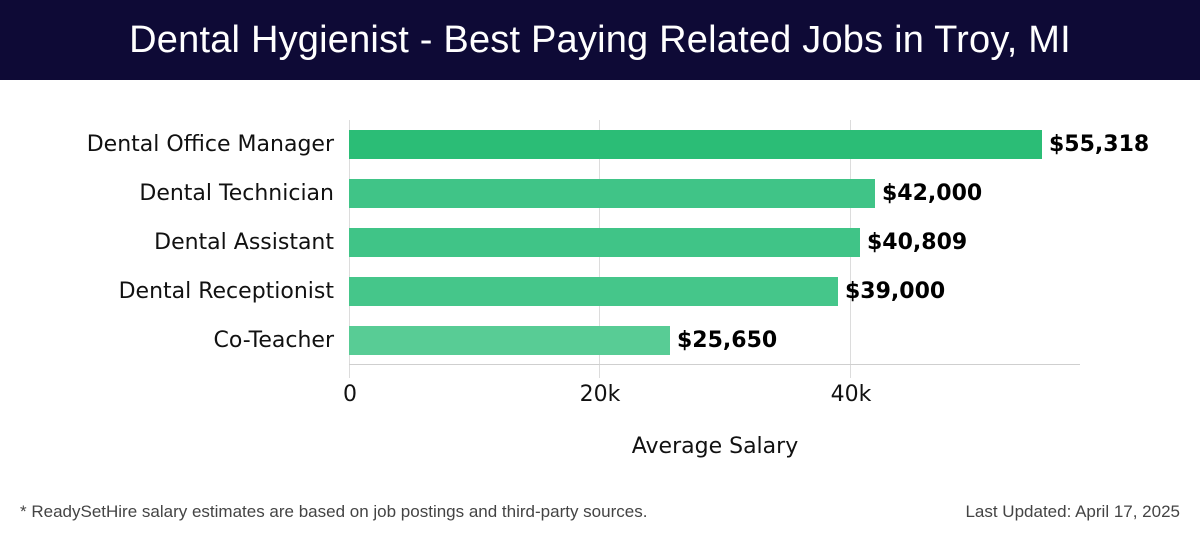 The image size is (1200, 540). I want to click on bar-dental-assistant, so click(604, 242).